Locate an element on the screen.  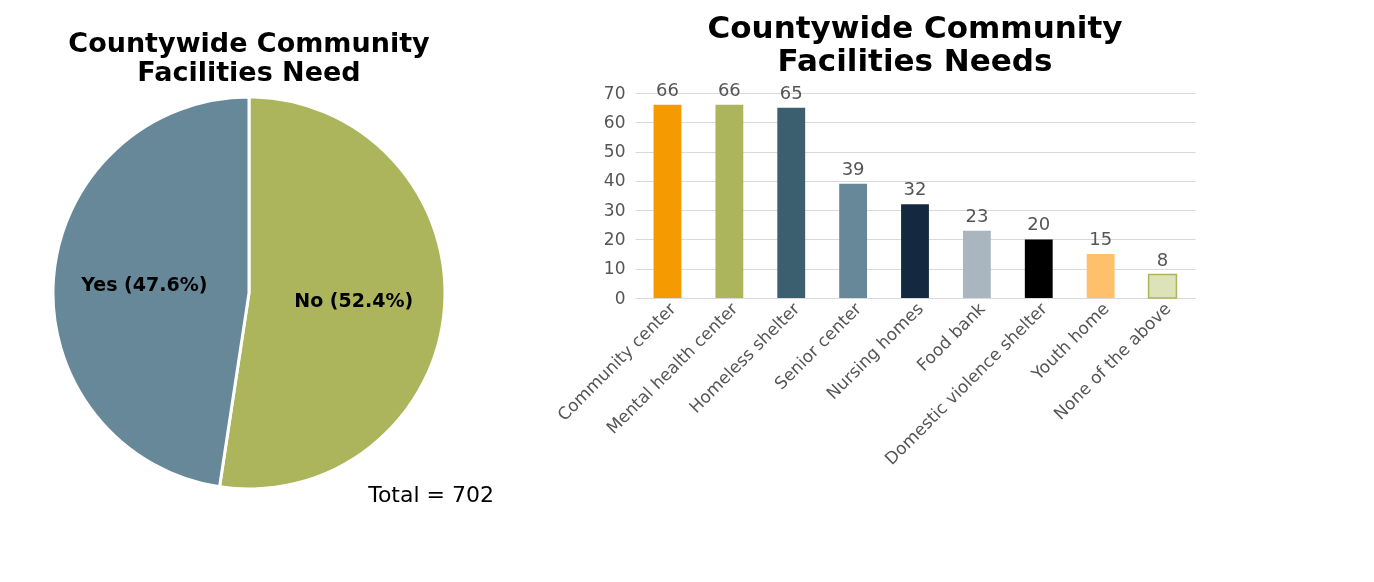
data-label: 8 is located at coordinates (1162, 259).